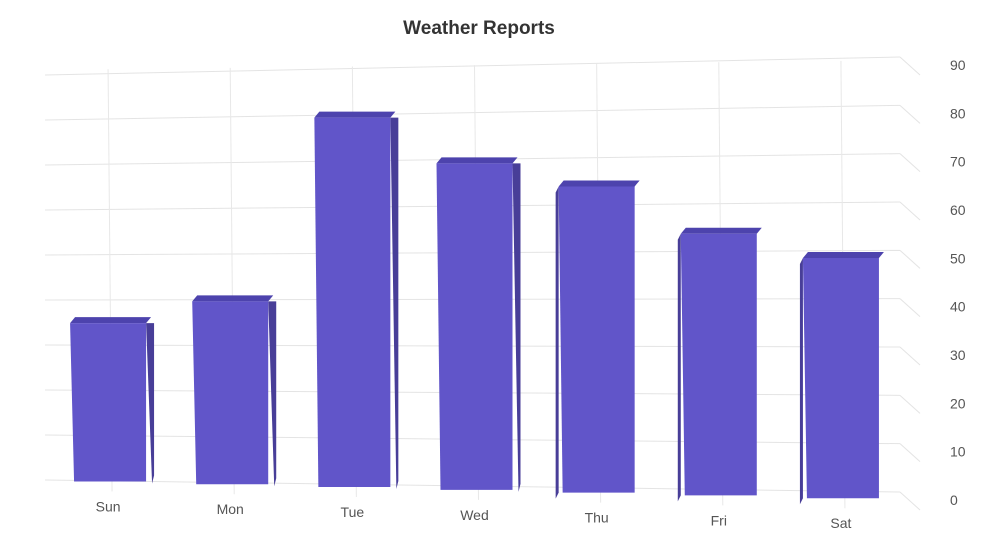 This screenshot has height=550, width=1000. What do you see at coordinates (958, 282) in the screenshot?
I see `y-axis: 0 10 20 30 40 50 60 70 80 90` at bounding box center [958, 282].